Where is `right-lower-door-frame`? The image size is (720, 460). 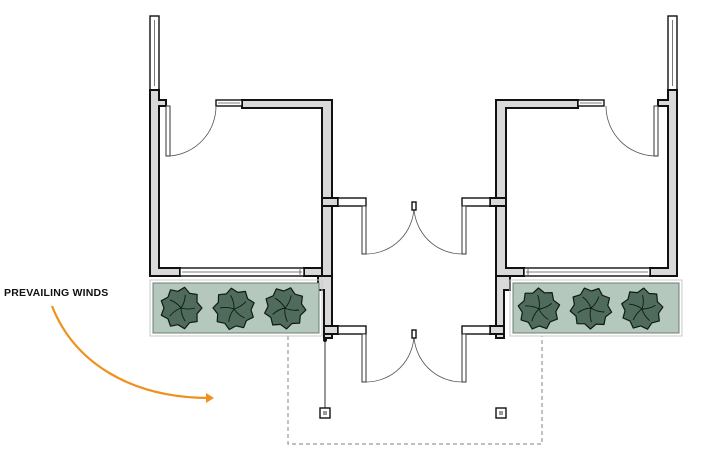
right-lower-door-frame is located at coordinates (476, 330).